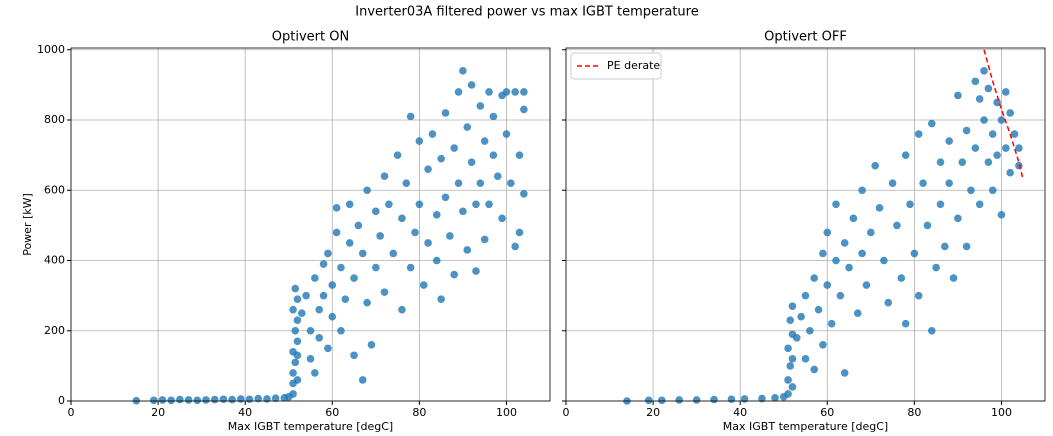  I want to click on axes-title: Optivert OFF, so click(805, 37).